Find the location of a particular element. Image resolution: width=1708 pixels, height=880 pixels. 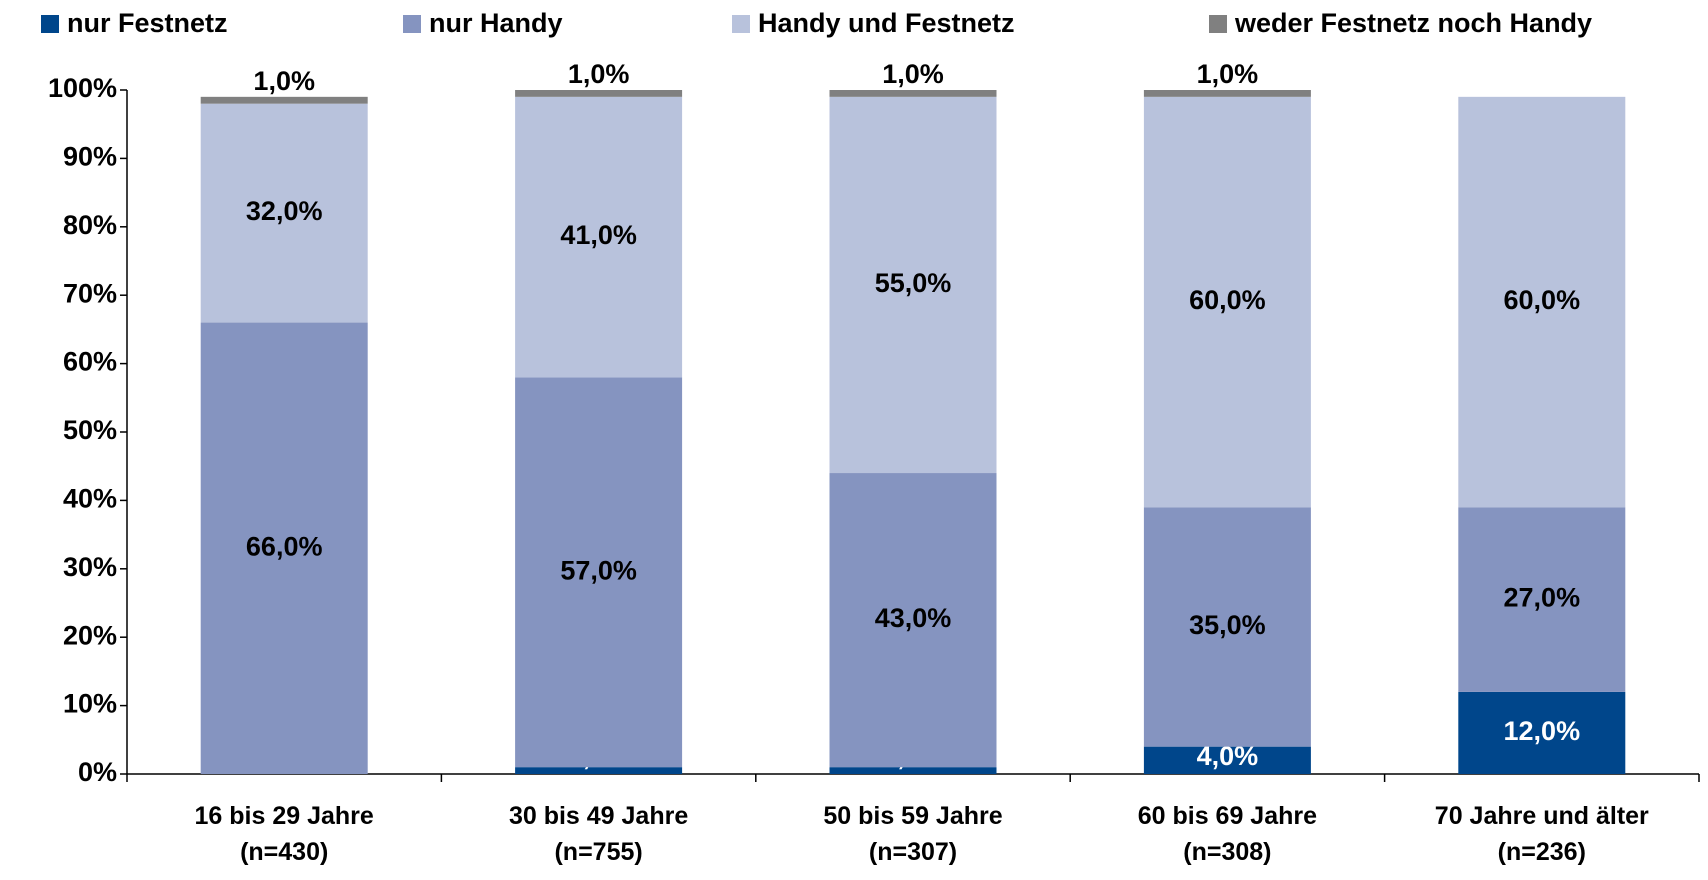

y-tick-label: 70% is located at coordinates (90, 293).